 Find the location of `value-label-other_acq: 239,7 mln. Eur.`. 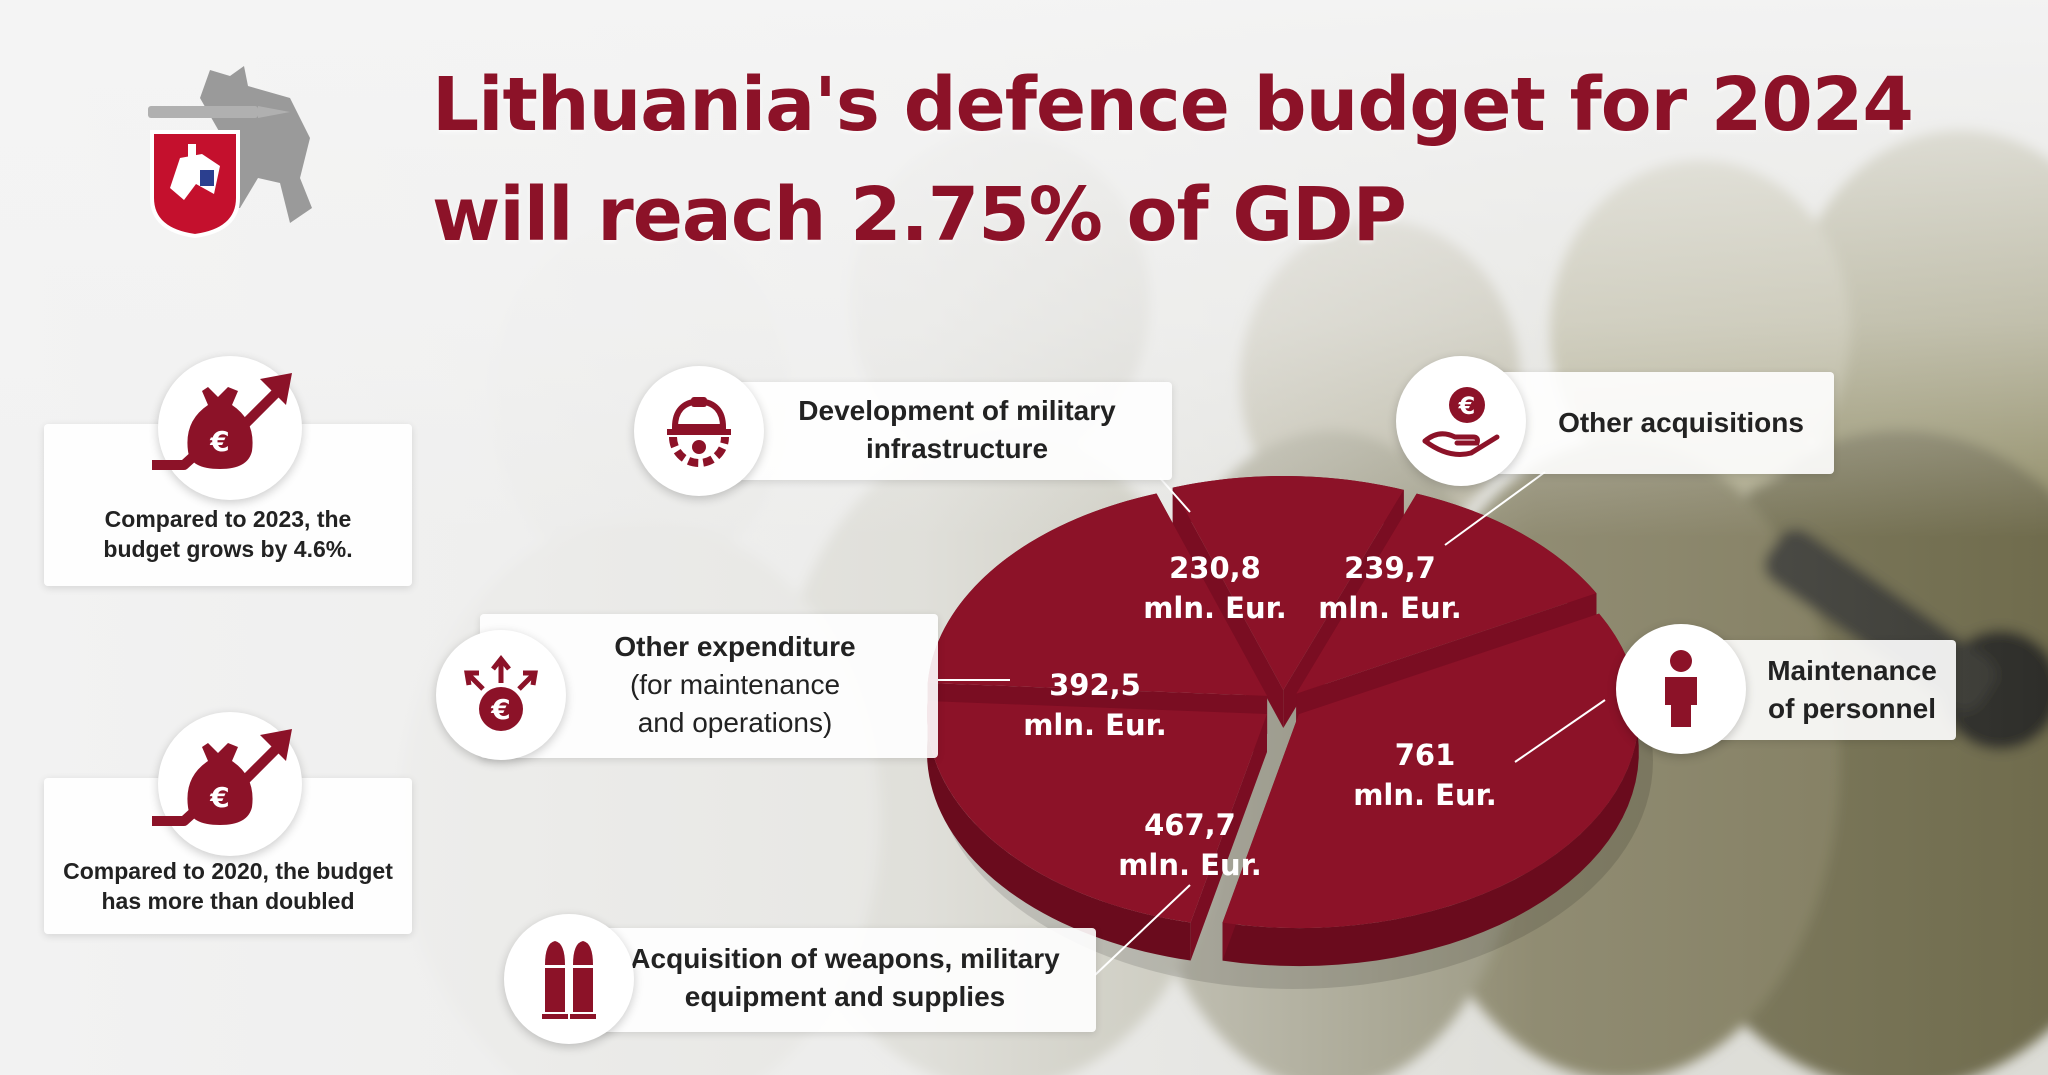

value-label-other_acq: 239,7 mln. Eur. is located at coordinates (1390, 588).